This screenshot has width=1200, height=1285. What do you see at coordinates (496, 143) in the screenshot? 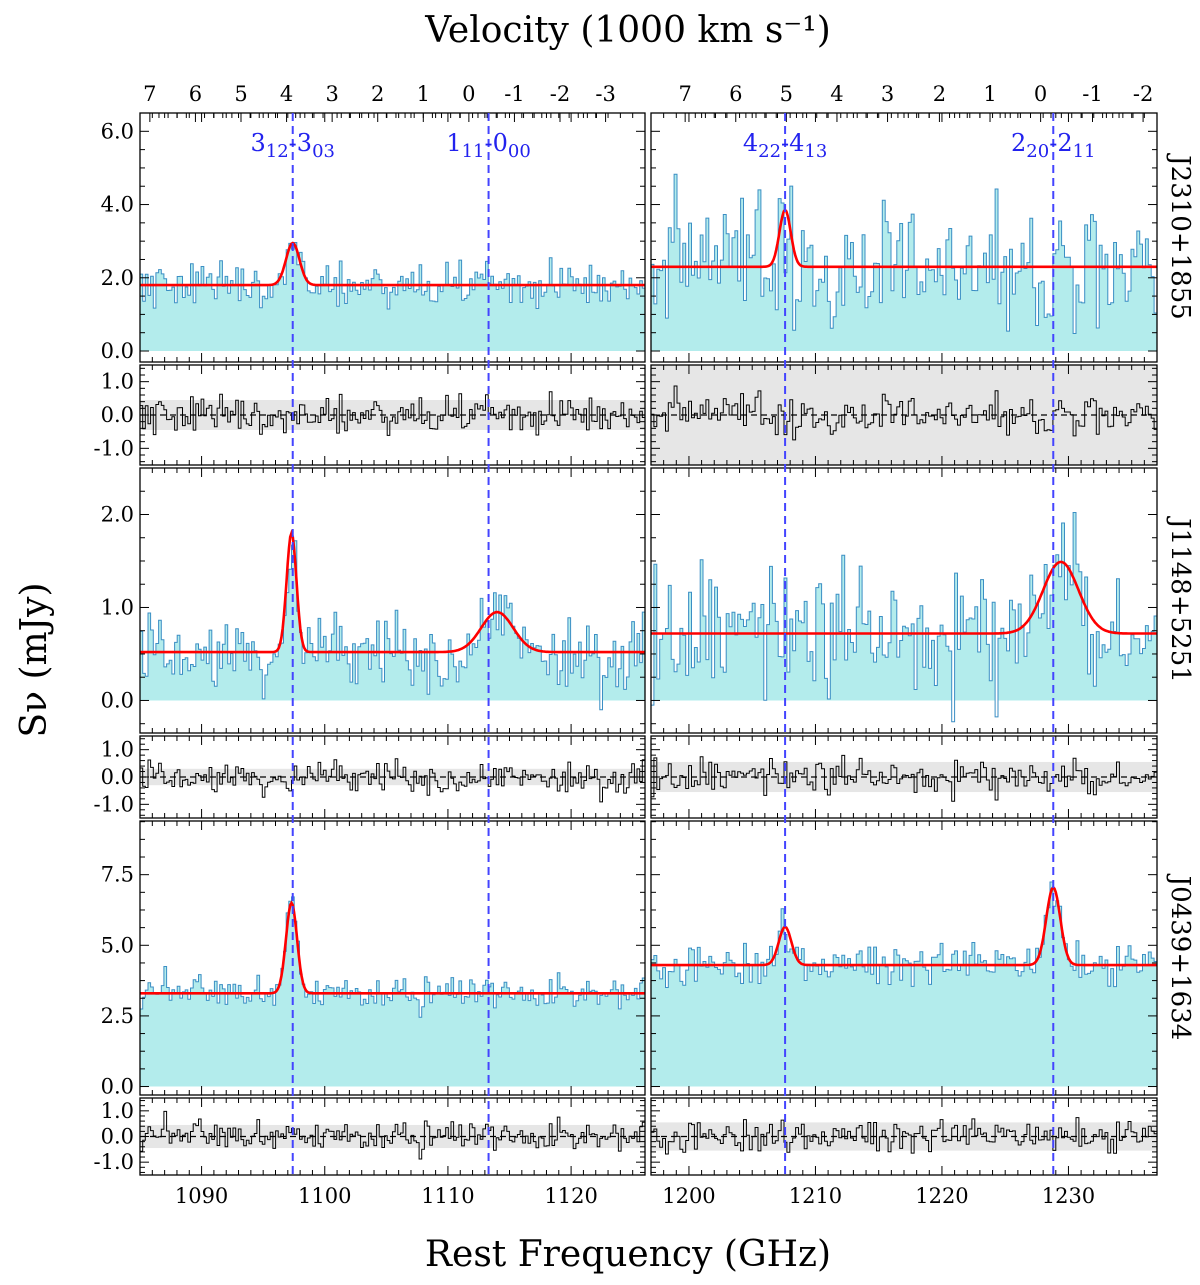
I see `transition-label-part: -0` at bounding box center [496, 143].